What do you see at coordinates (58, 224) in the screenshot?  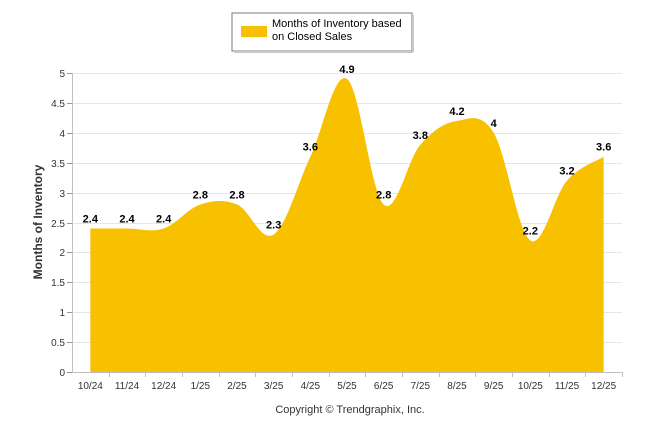 I see `y-tick-label: 2.5` at bounding box center [58, 224].